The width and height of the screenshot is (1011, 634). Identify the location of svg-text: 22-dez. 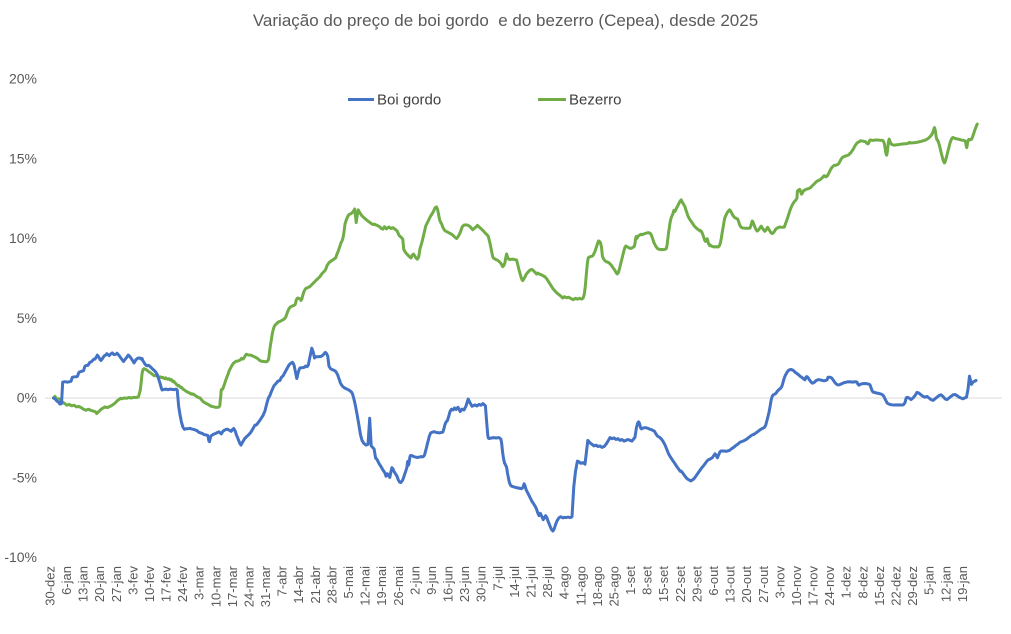
(896, 586).